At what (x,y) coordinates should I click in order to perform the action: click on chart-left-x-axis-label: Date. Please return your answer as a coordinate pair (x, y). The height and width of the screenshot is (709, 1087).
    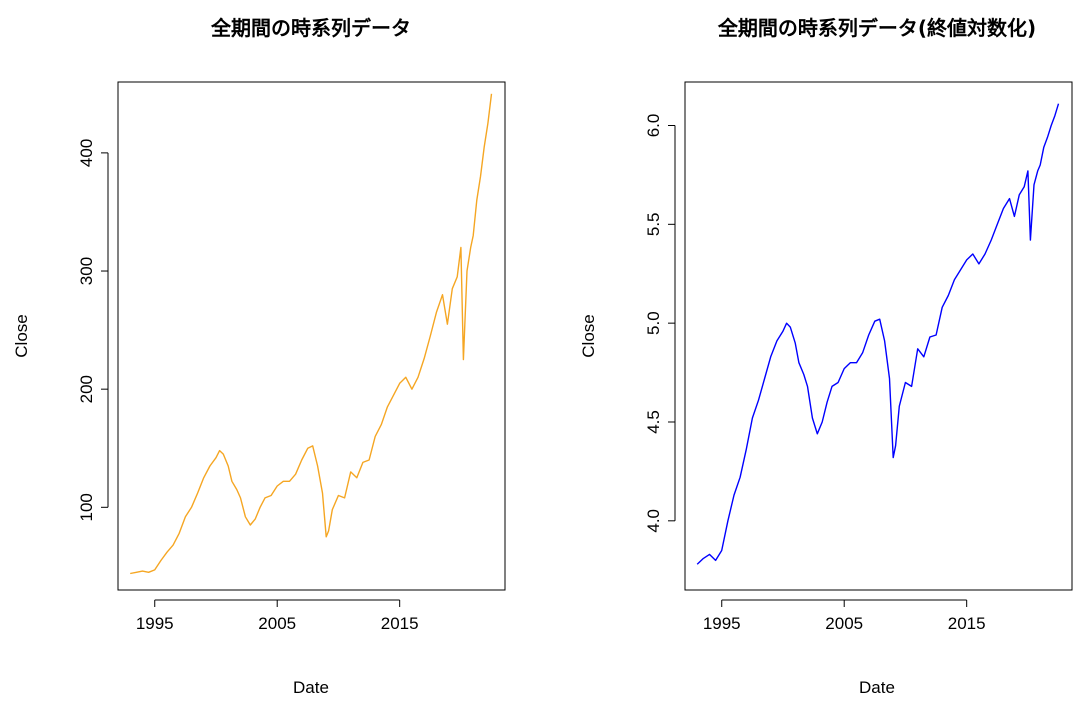
    Looking at the image, I should click on (311, 687).